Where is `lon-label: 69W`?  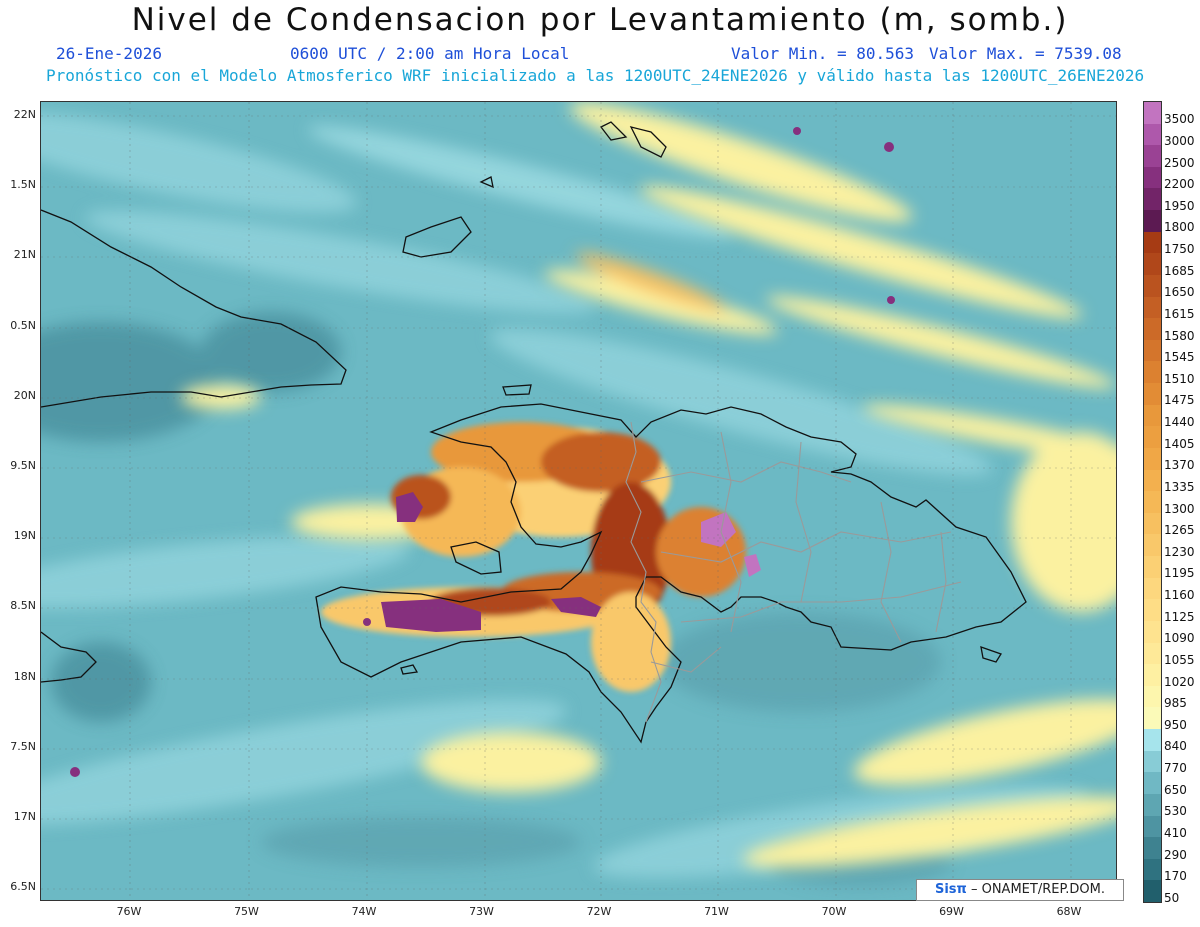
lon-label: 69W is located at coordinates (951, 911).